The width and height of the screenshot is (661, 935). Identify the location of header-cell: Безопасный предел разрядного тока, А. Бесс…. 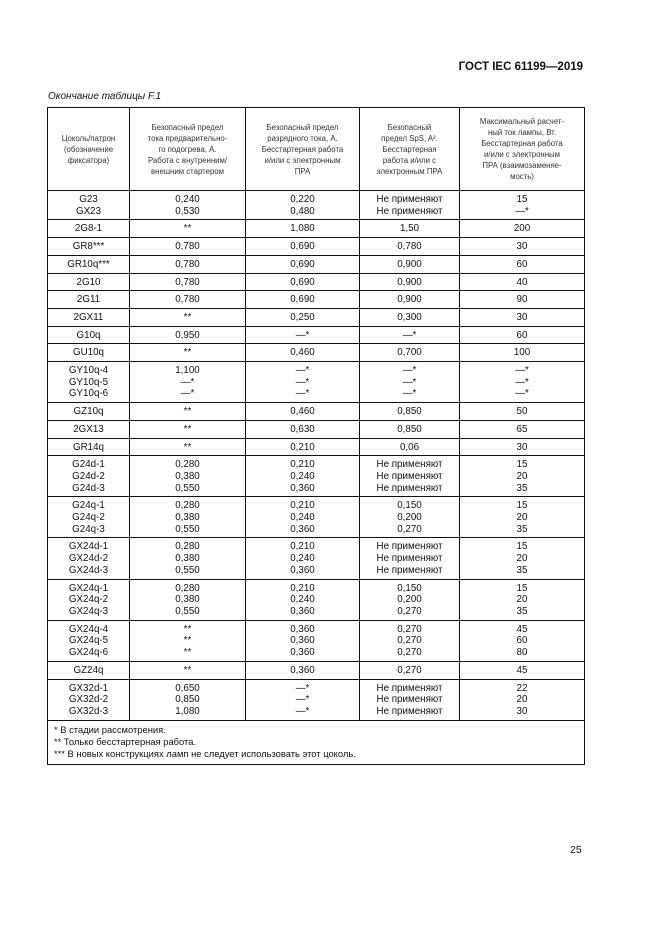
(302, 149).